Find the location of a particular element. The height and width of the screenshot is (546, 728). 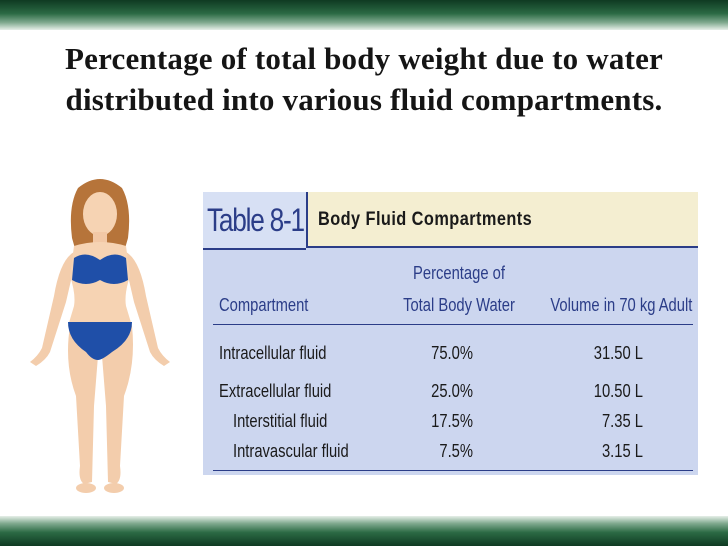

row-extracellular-volume: 10.50 L is located at coordinates (618, 391).